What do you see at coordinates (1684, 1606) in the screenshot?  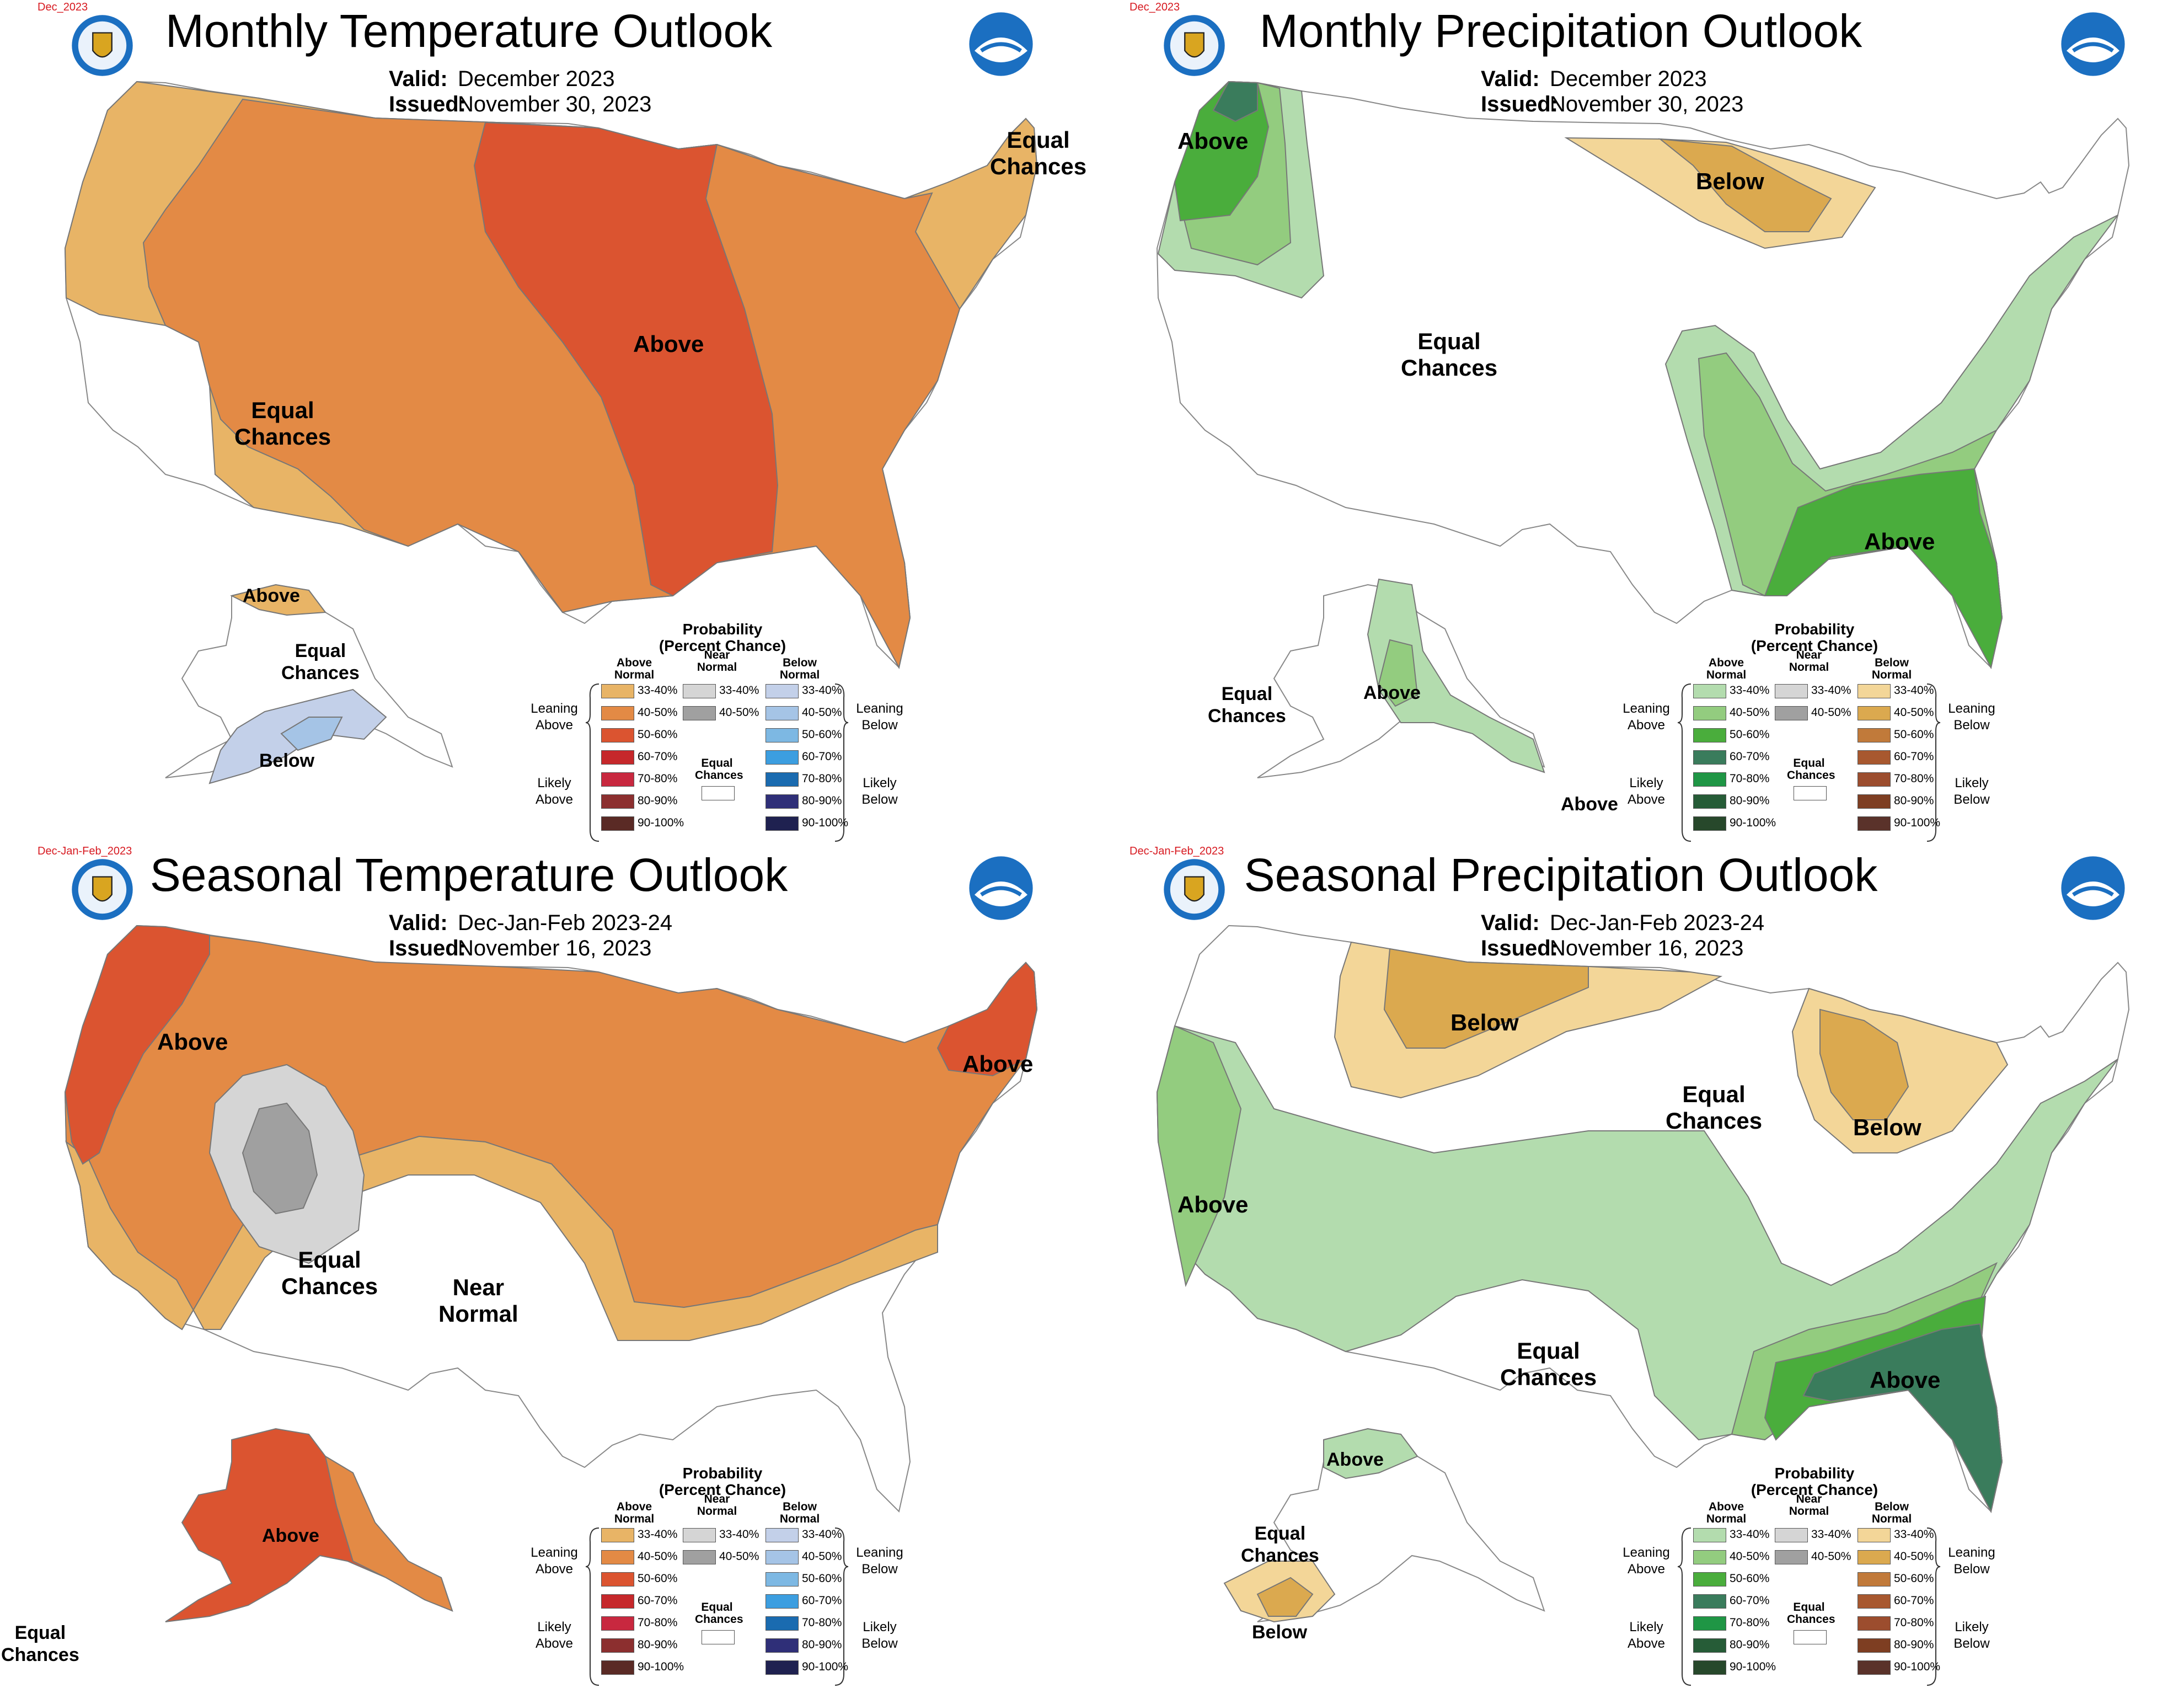 I see `legend-brace-left` at bounding box center [1684, 1606].